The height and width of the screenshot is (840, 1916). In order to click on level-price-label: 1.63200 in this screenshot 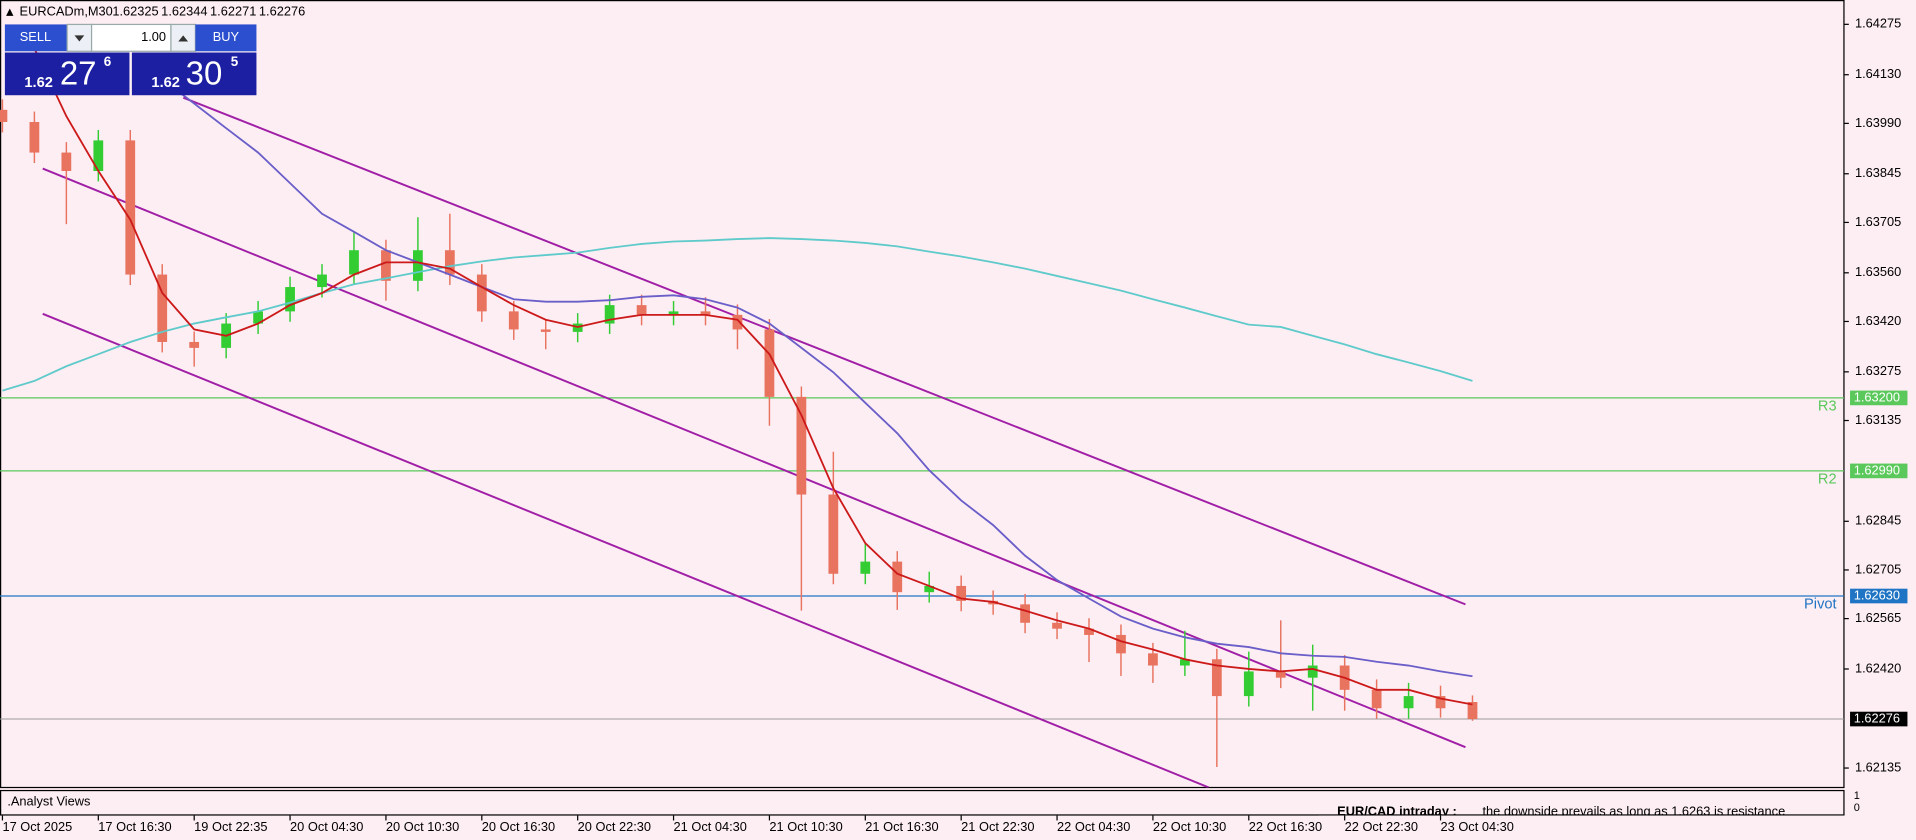, I will do `click(1877, 396)`.